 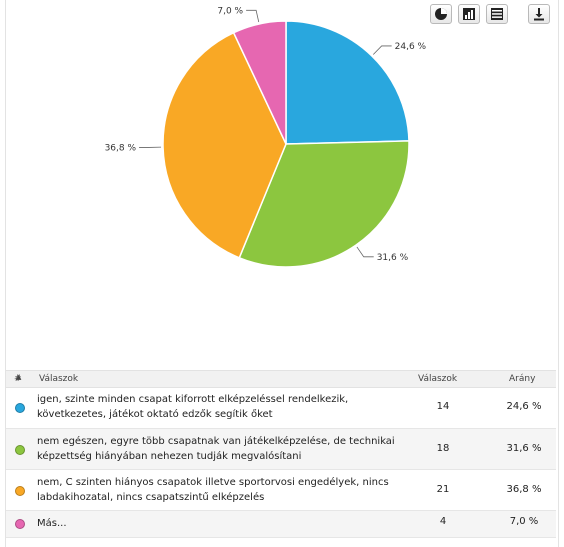 I want to click on bar-view-icon, so click(x=469, y=14).